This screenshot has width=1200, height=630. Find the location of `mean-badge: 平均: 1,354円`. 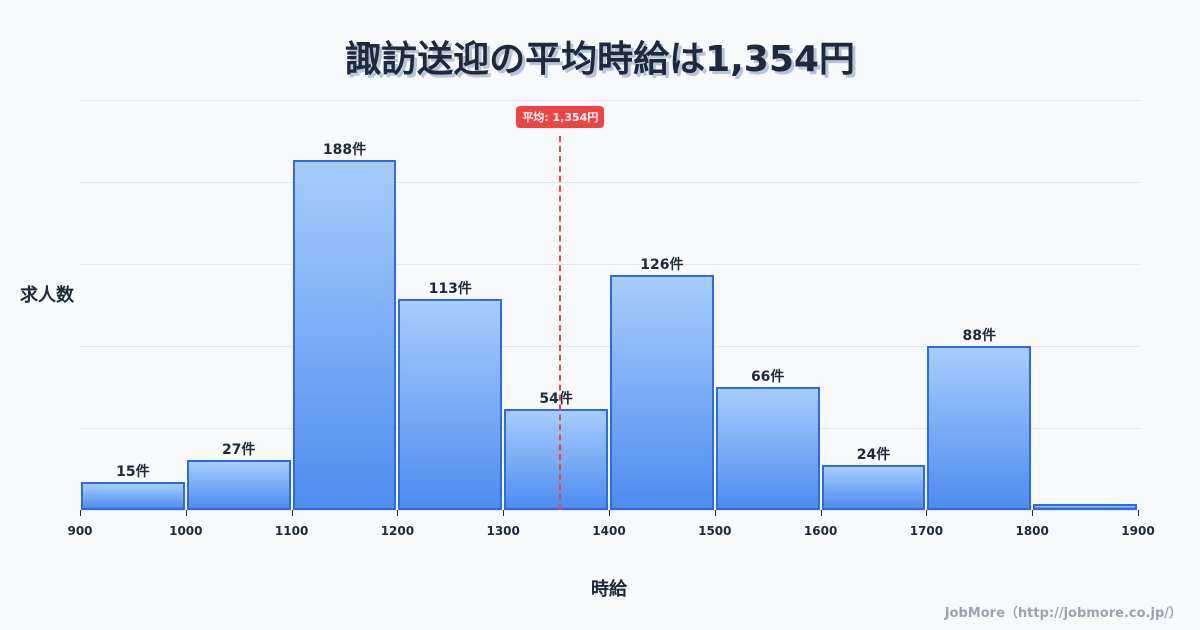

mean-badge: 平均: 1,354円 is located at coordinates (560, 117).